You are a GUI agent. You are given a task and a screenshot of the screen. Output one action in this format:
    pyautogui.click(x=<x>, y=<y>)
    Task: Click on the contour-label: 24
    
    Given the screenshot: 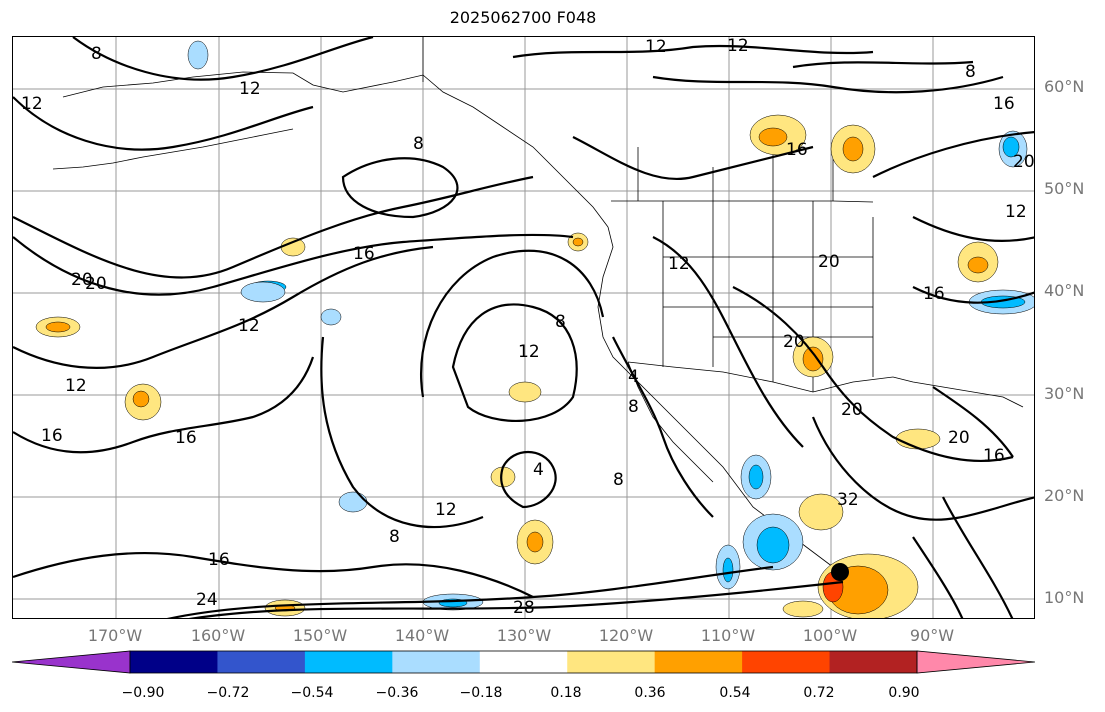 What is the action you would take?
    pyautogui.click(x=207, y=600)
    